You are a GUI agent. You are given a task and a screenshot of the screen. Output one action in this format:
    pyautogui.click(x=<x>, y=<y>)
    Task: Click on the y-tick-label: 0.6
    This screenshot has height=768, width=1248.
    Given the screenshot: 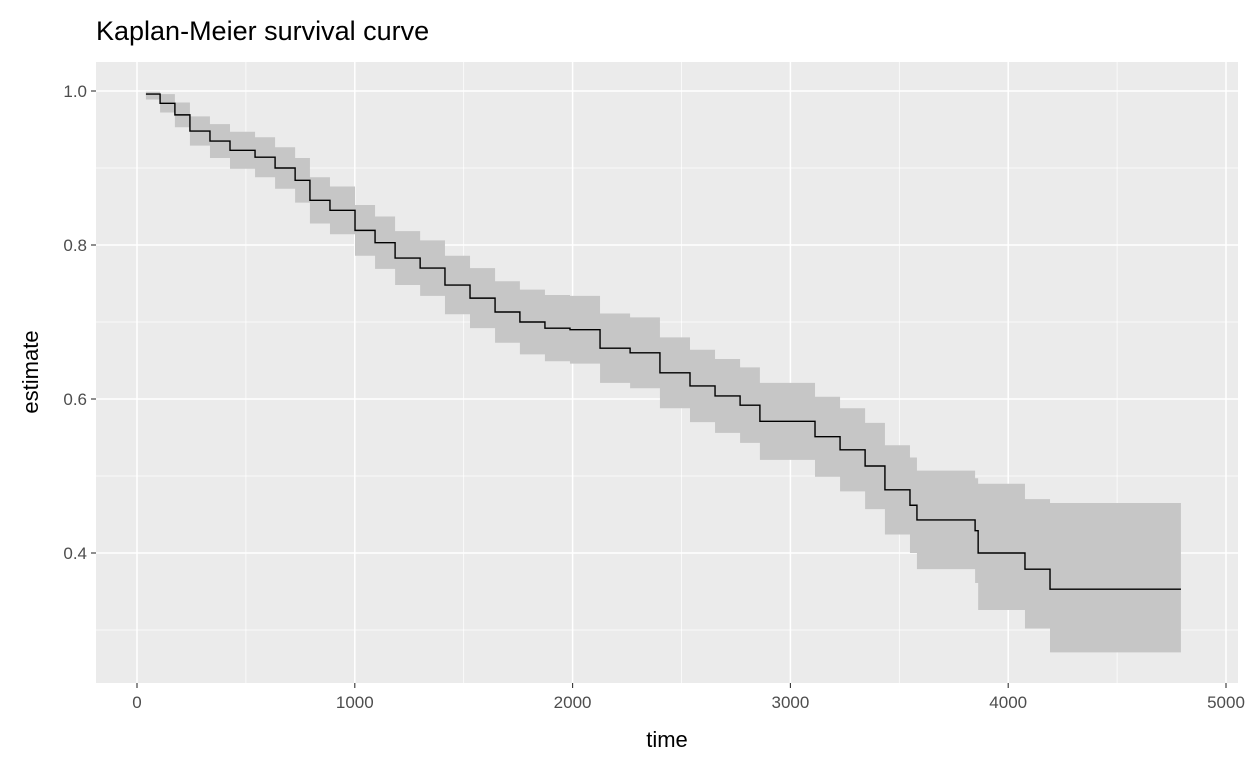 What is the action you would take?
    pyautogui.click(x=75, y=399)
    